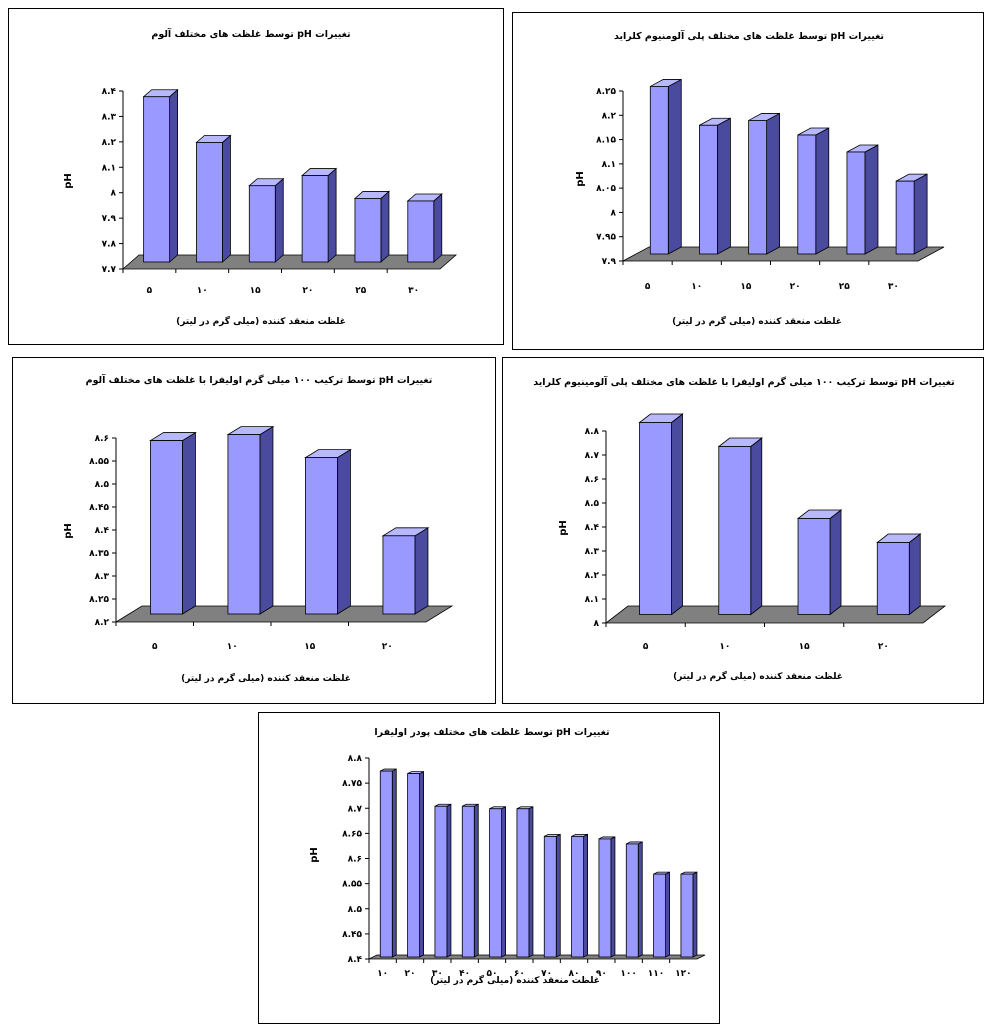 This screenshot has width=984, height=1024. Describe the element at coordinates (609, 262) in the screenshot. I see `y-tick-label: ۷.۹` at that location.